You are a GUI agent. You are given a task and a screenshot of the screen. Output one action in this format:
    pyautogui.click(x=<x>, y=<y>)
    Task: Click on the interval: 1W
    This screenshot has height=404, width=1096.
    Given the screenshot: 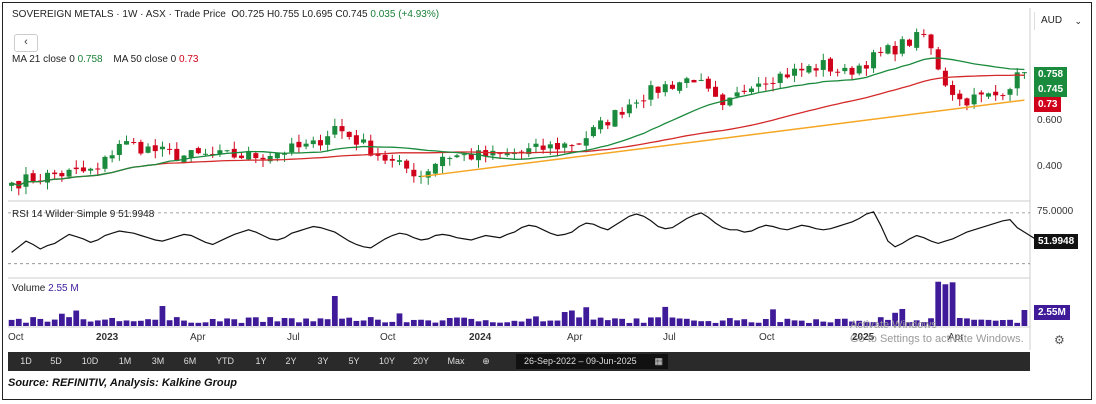 What is the action you would take?
    pyautogui.click(x=130, y=14)
    